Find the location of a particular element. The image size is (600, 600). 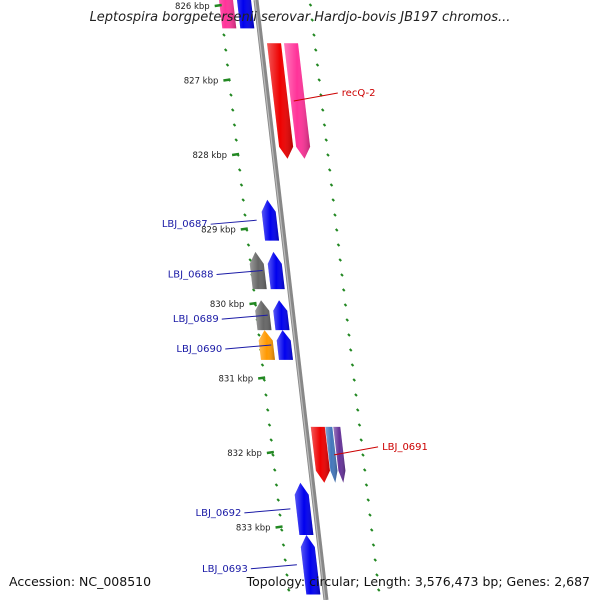

gene-label: LBJ_0688 is located at coordinates (191, 274).